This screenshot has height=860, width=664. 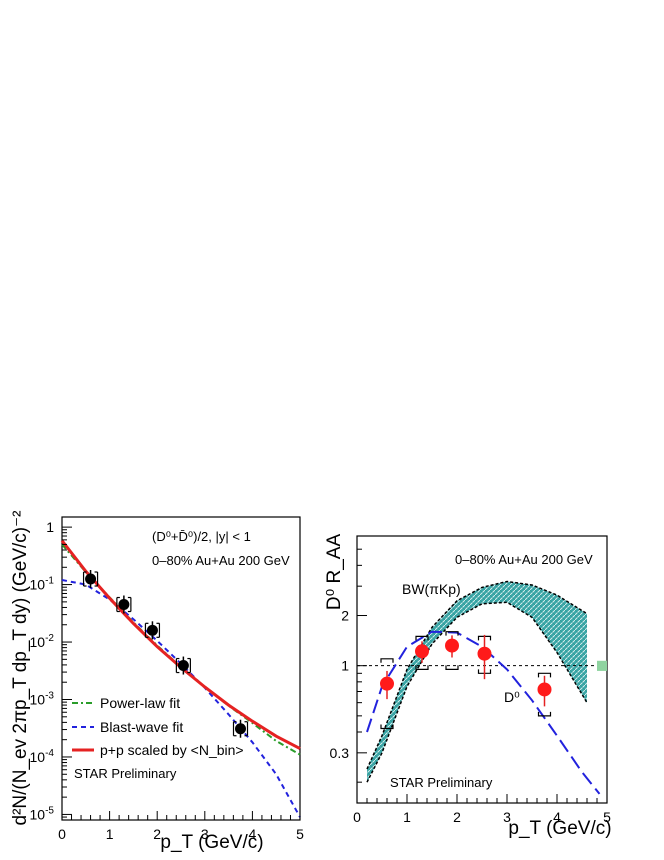 I want to click on spectrum-plot-frame, so click(x=181, y=668).